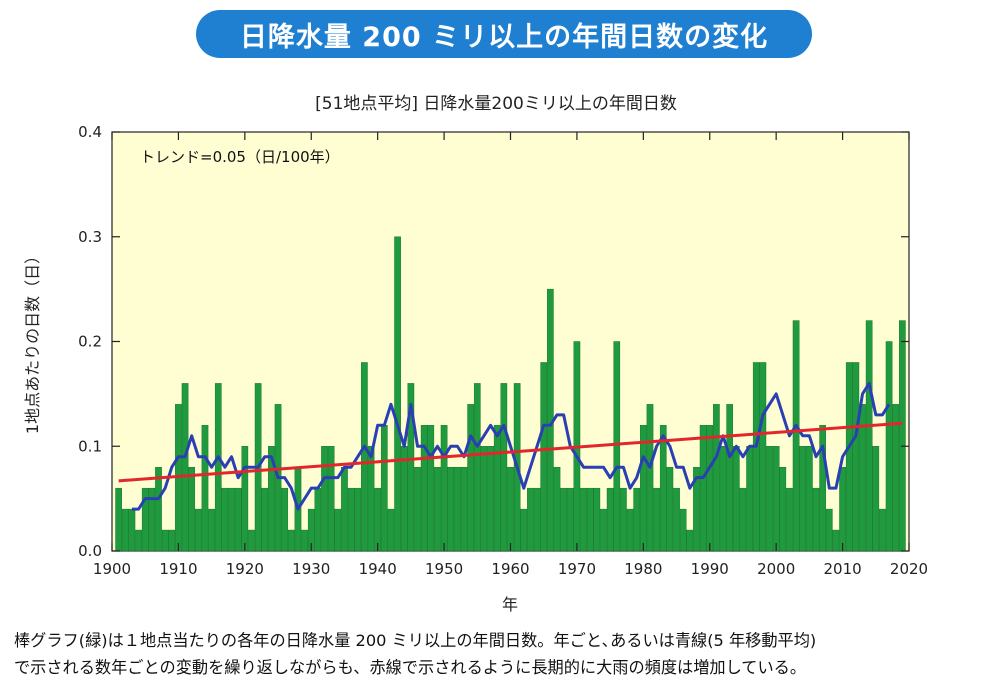  Describe the element at coordinates (185, 467) in the screenshot. I see `bar-1911` at that location.